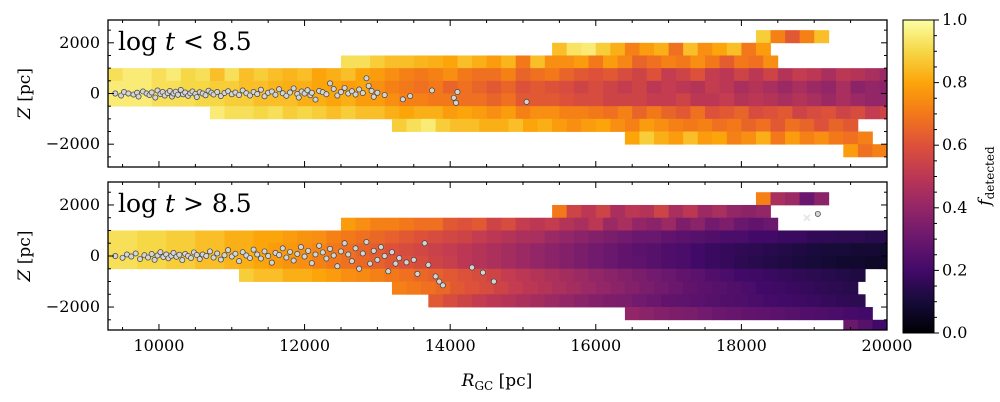 The height and width of the screenshot is (402, 1000). What do you see at coordinates (918, 176) in the screenshot?
I see `colorbar-gradient` at bounding box center [918, 176].